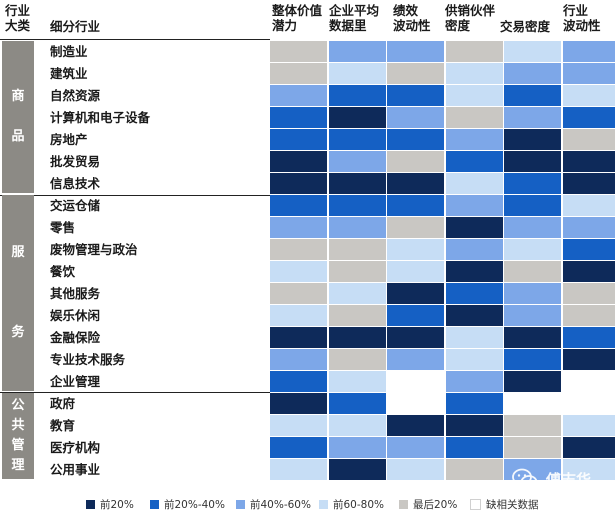  I want to click on row-label: 制造业, so click(69, 51).